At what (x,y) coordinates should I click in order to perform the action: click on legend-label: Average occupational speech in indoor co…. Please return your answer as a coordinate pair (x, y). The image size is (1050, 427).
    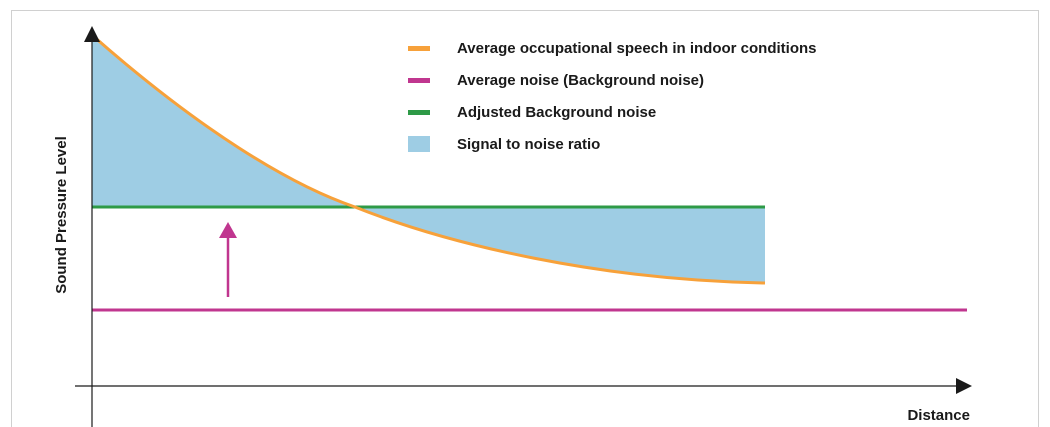
    Looking at the image, I should click on (637, 48).